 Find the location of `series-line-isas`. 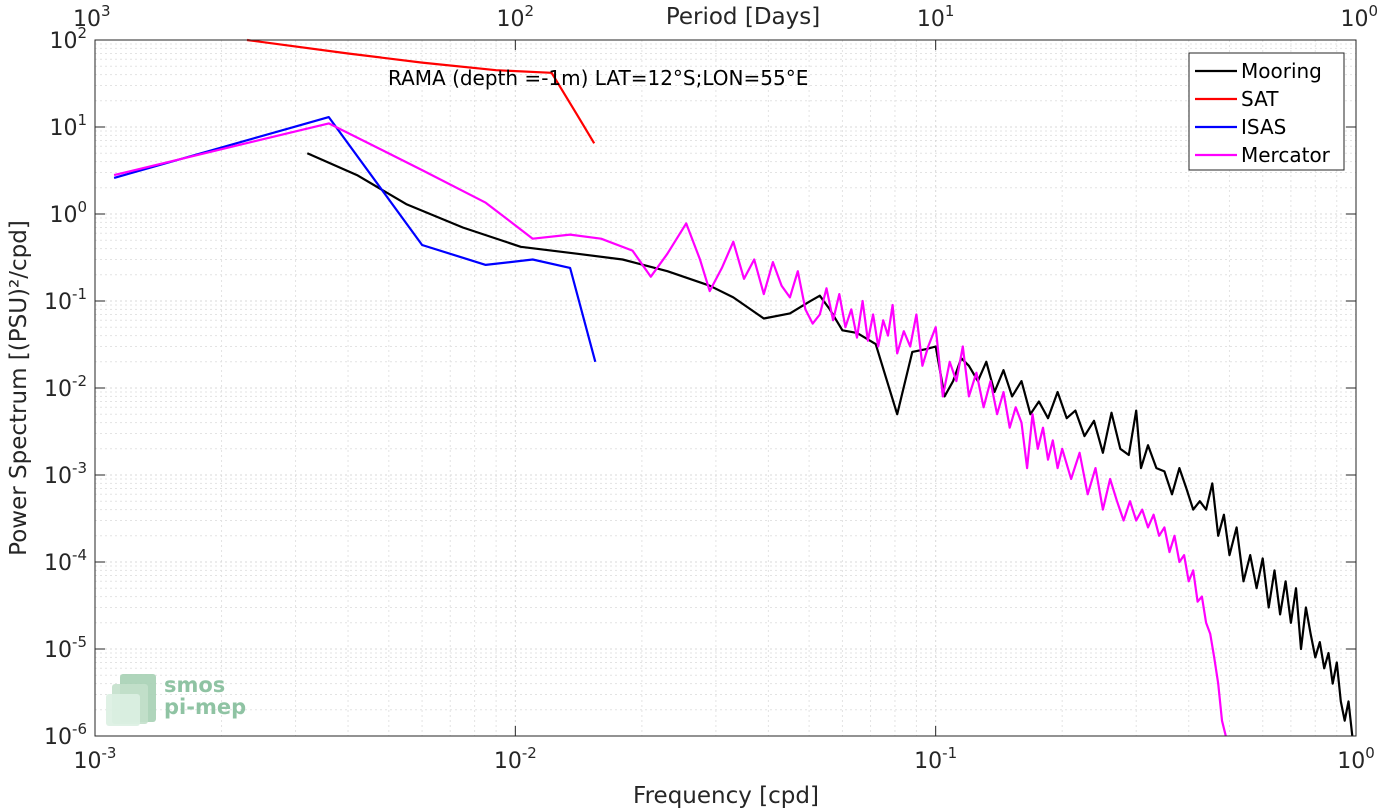

series-line-isas is located at coordinates (355, 239).